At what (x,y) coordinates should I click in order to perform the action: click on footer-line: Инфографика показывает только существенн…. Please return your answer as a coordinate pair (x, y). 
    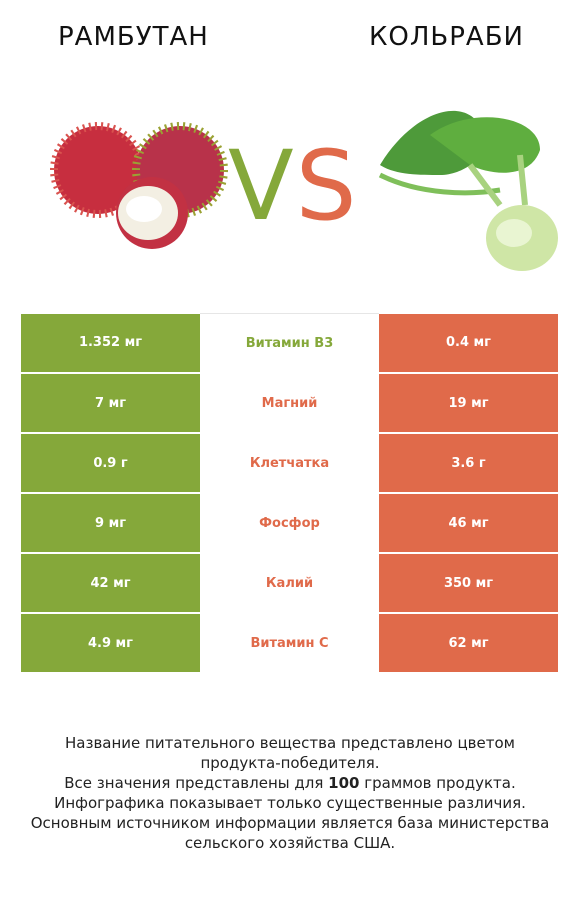
    Looking at the image, I should click on (290, 803).